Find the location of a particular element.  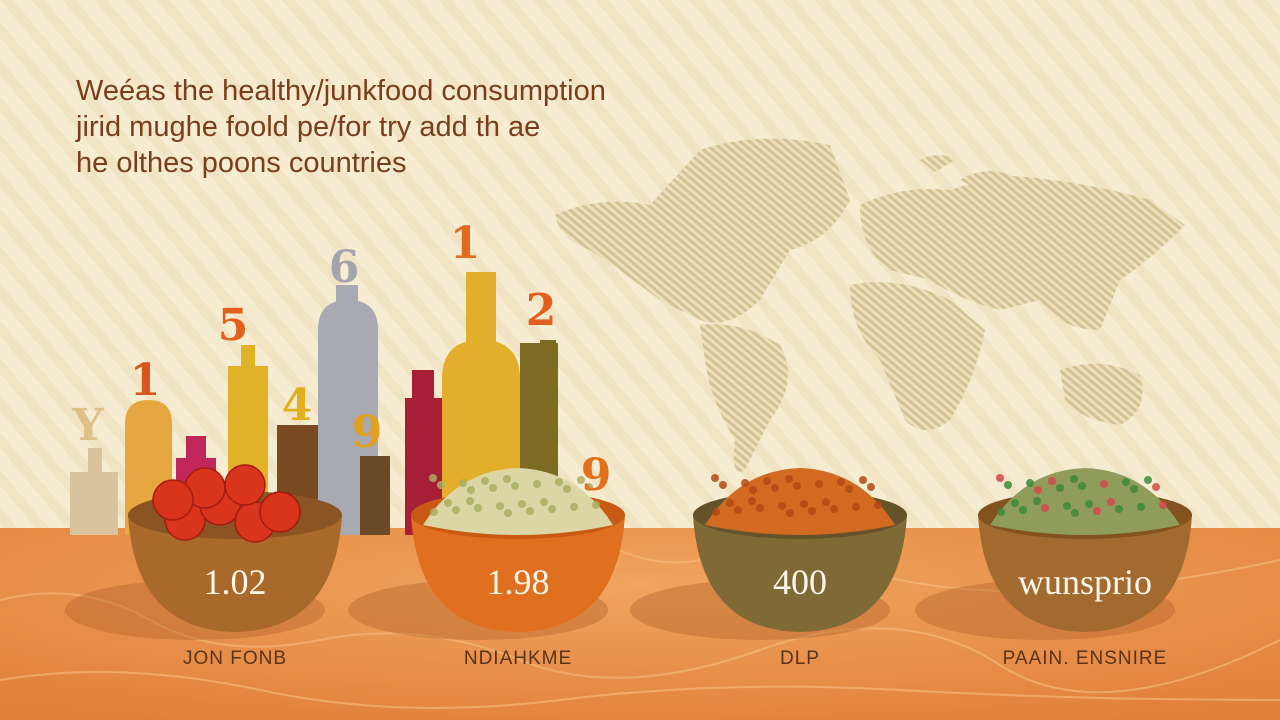

title-line: Weéas the healthy/junkfood consumption is located at coordinates (341, 91).